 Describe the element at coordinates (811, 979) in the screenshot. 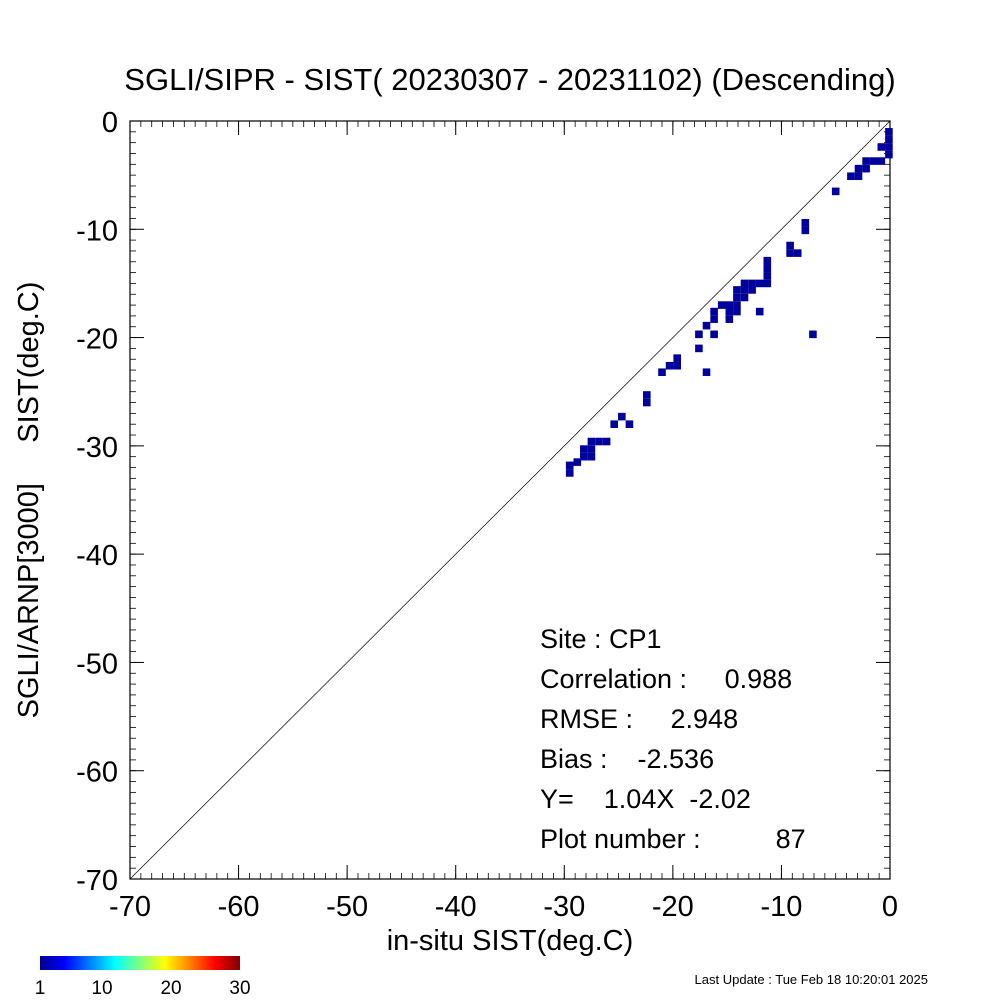

I see `last-update: Last Update : Tue Feb 18 10:20:01 2025` at that location.